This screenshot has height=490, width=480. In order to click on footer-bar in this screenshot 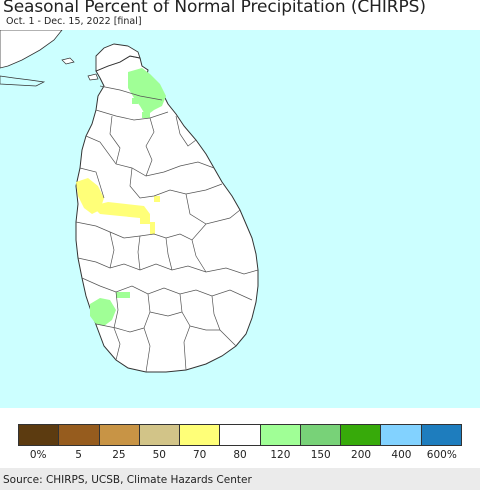, I will do `click(240, 479)`.